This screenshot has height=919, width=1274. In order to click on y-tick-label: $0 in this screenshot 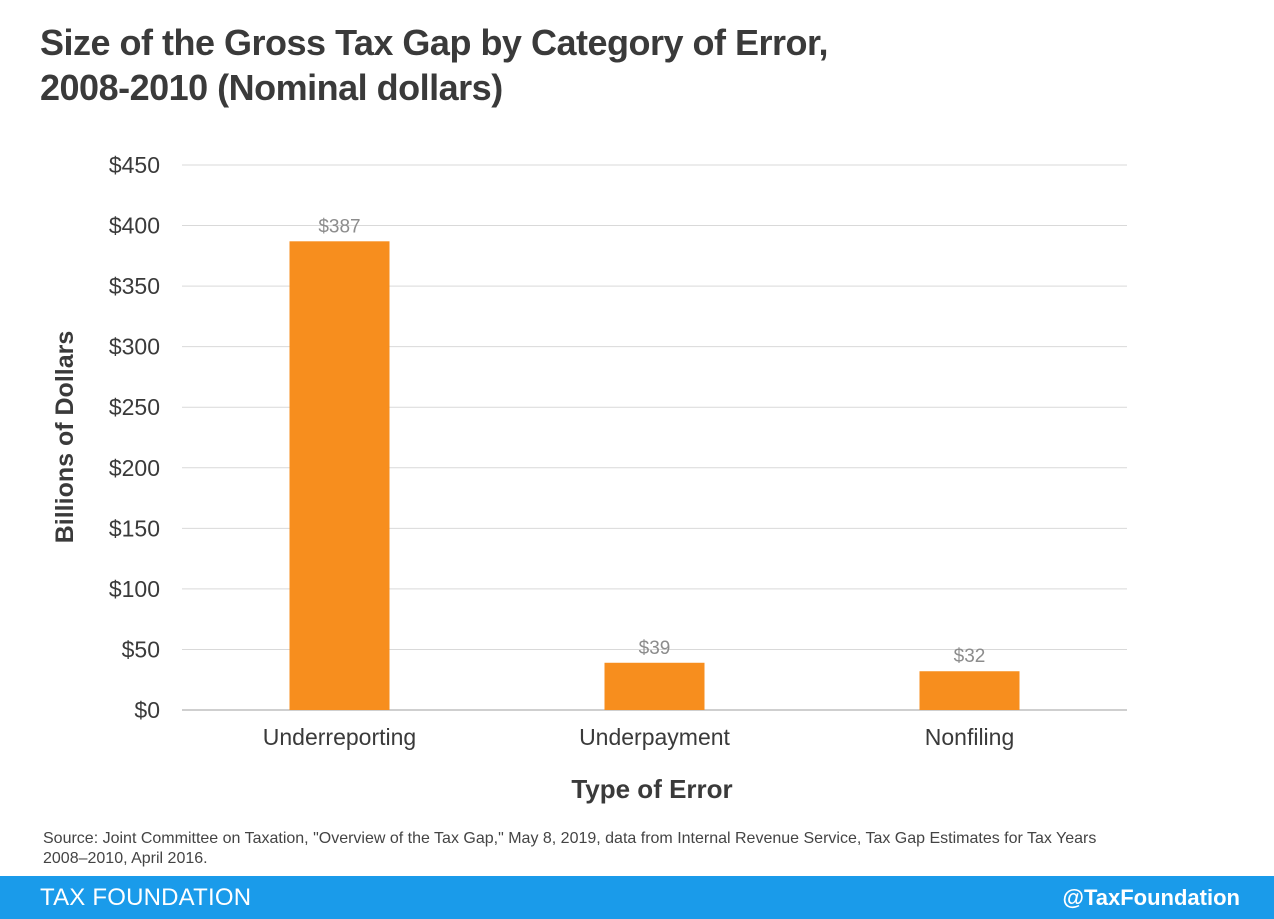, I will do `click(147, 710)`.